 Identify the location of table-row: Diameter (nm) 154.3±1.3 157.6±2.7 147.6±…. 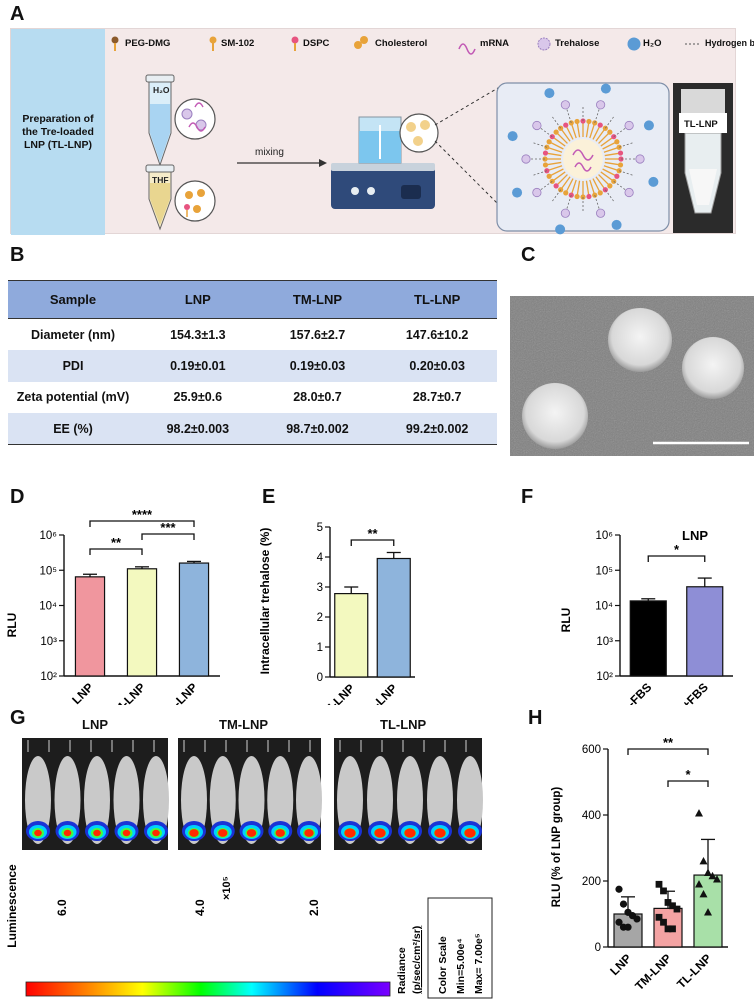
(252, 335).